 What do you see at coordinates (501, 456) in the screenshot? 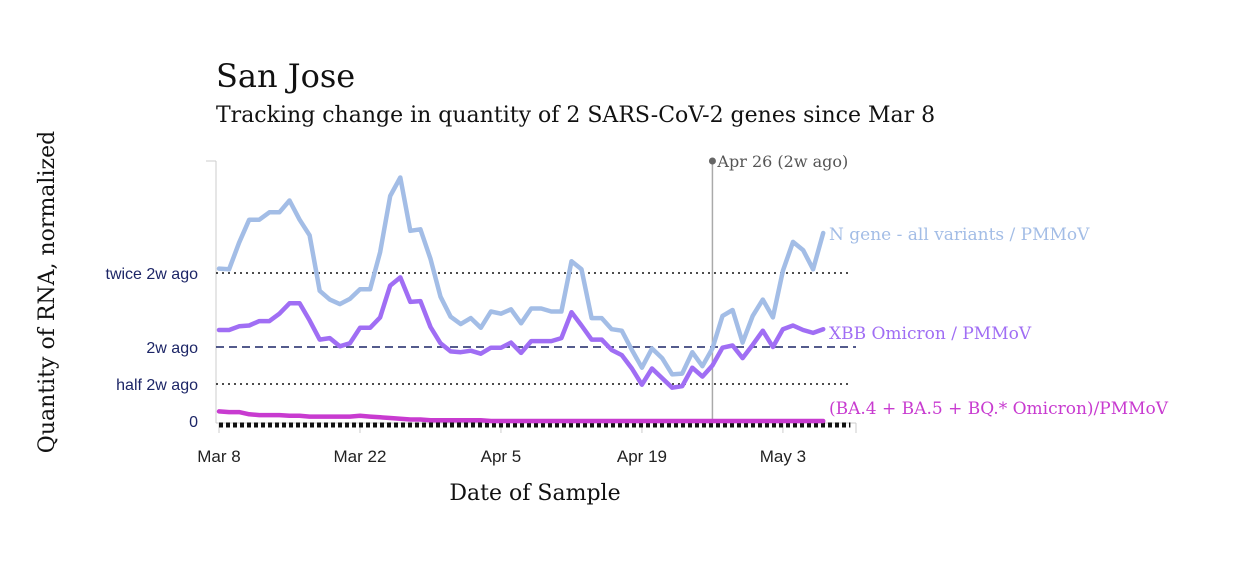
I see `x-tick-label: Apr 5` at bounding box center [501, 456].